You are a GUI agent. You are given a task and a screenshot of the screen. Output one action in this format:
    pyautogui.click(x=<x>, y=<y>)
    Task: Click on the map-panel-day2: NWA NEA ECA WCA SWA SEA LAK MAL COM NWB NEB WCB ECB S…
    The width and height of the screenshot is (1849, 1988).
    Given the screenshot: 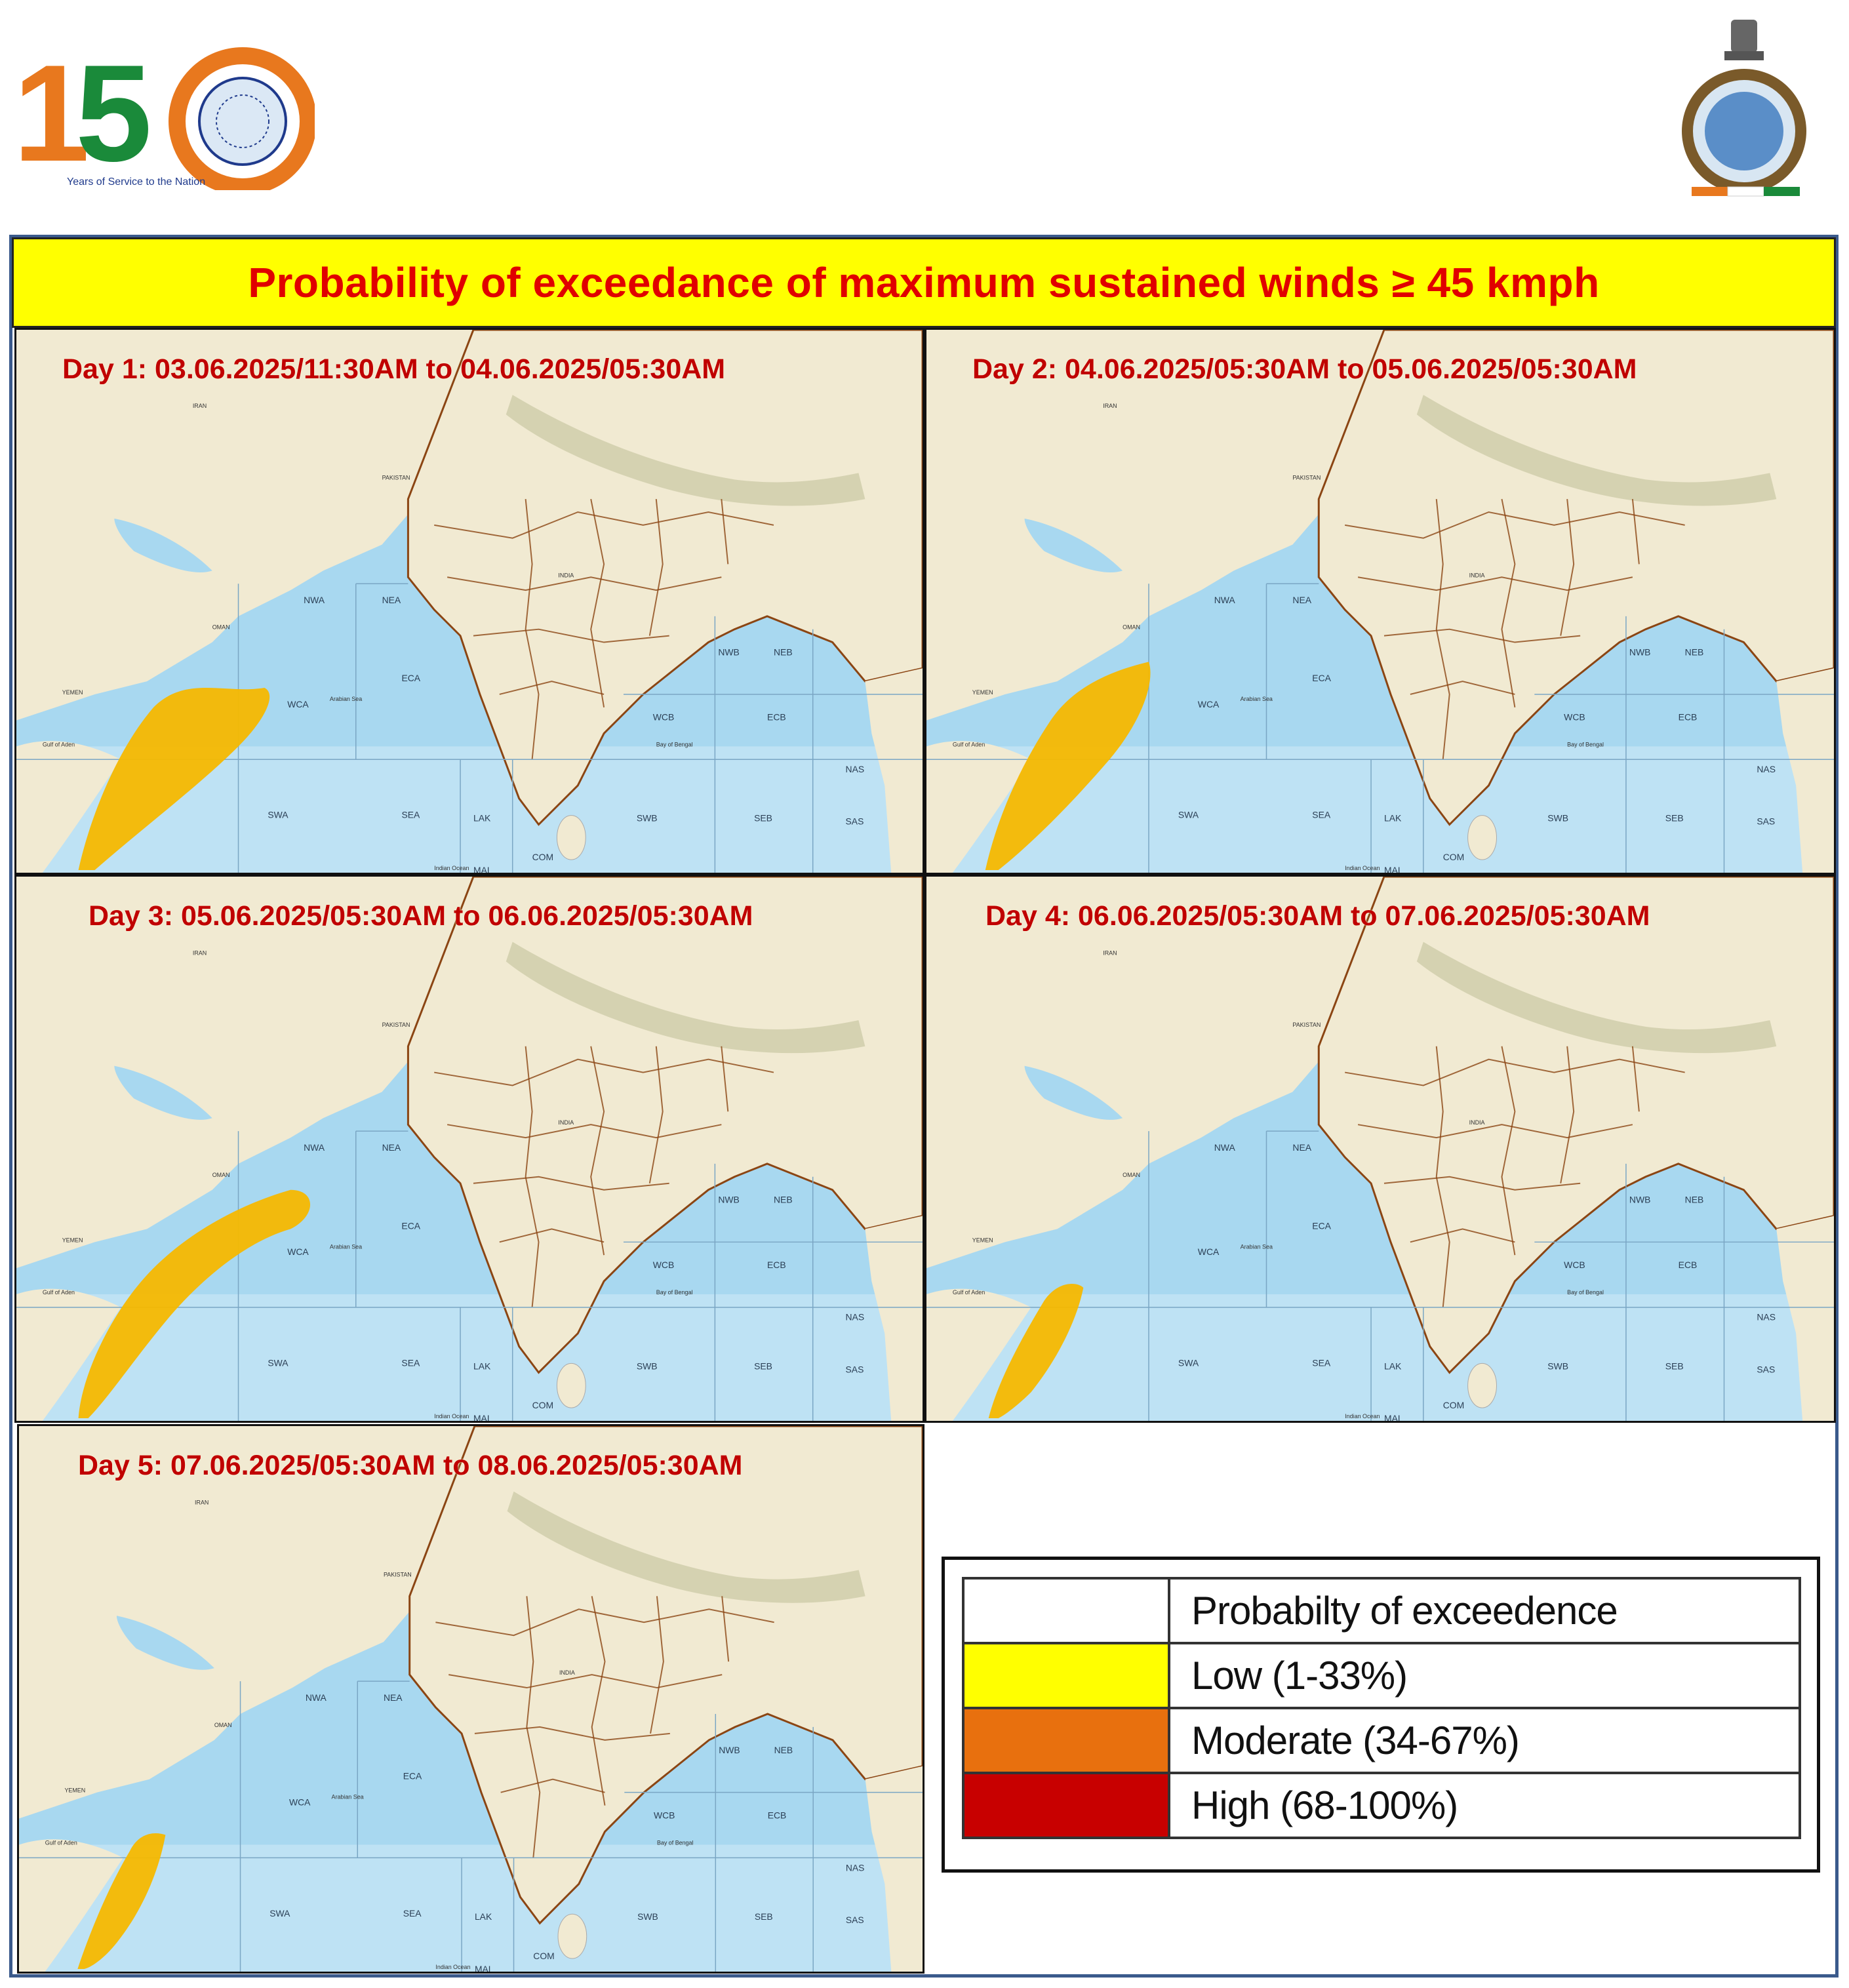 What is the action you would take?
    pyautogui.click(x=1380, y=601)
    